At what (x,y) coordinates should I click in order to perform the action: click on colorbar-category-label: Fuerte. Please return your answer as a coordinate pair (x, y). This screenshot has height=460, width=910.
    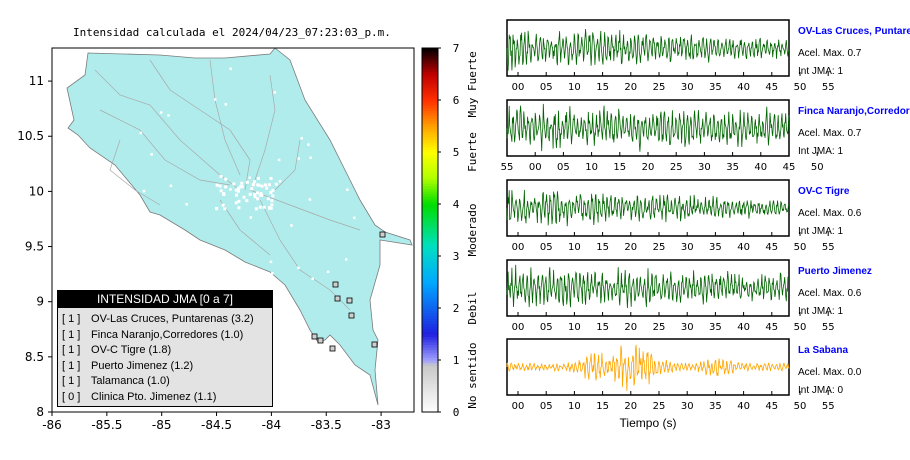
    Looking at the image, I should click on (472, 152).